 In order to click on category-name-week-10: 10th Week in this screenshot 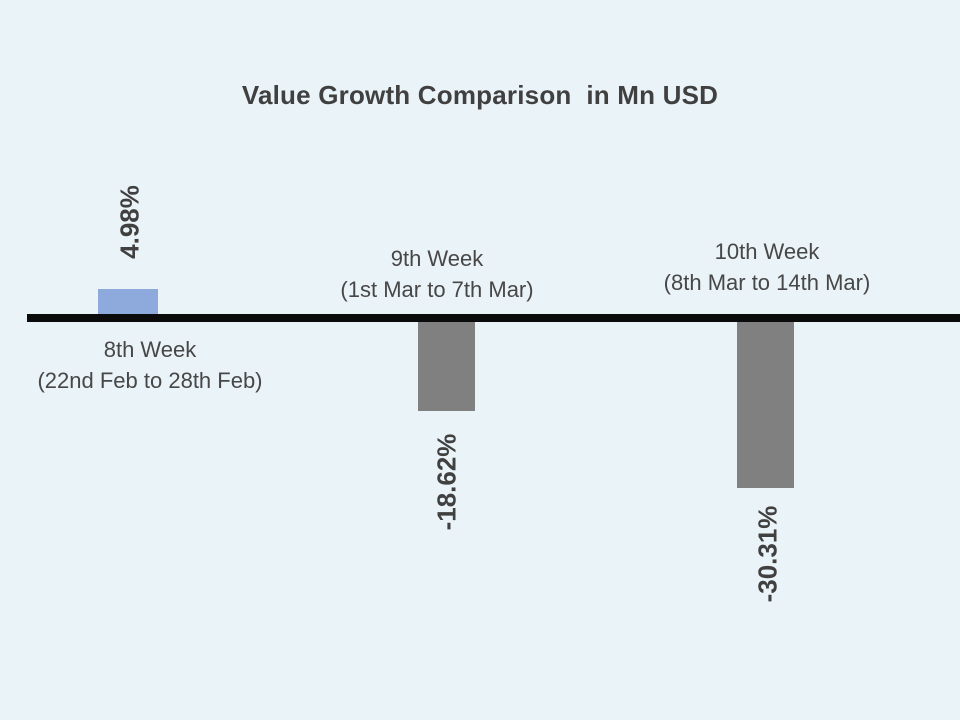, I will do `click(767, 251)`.